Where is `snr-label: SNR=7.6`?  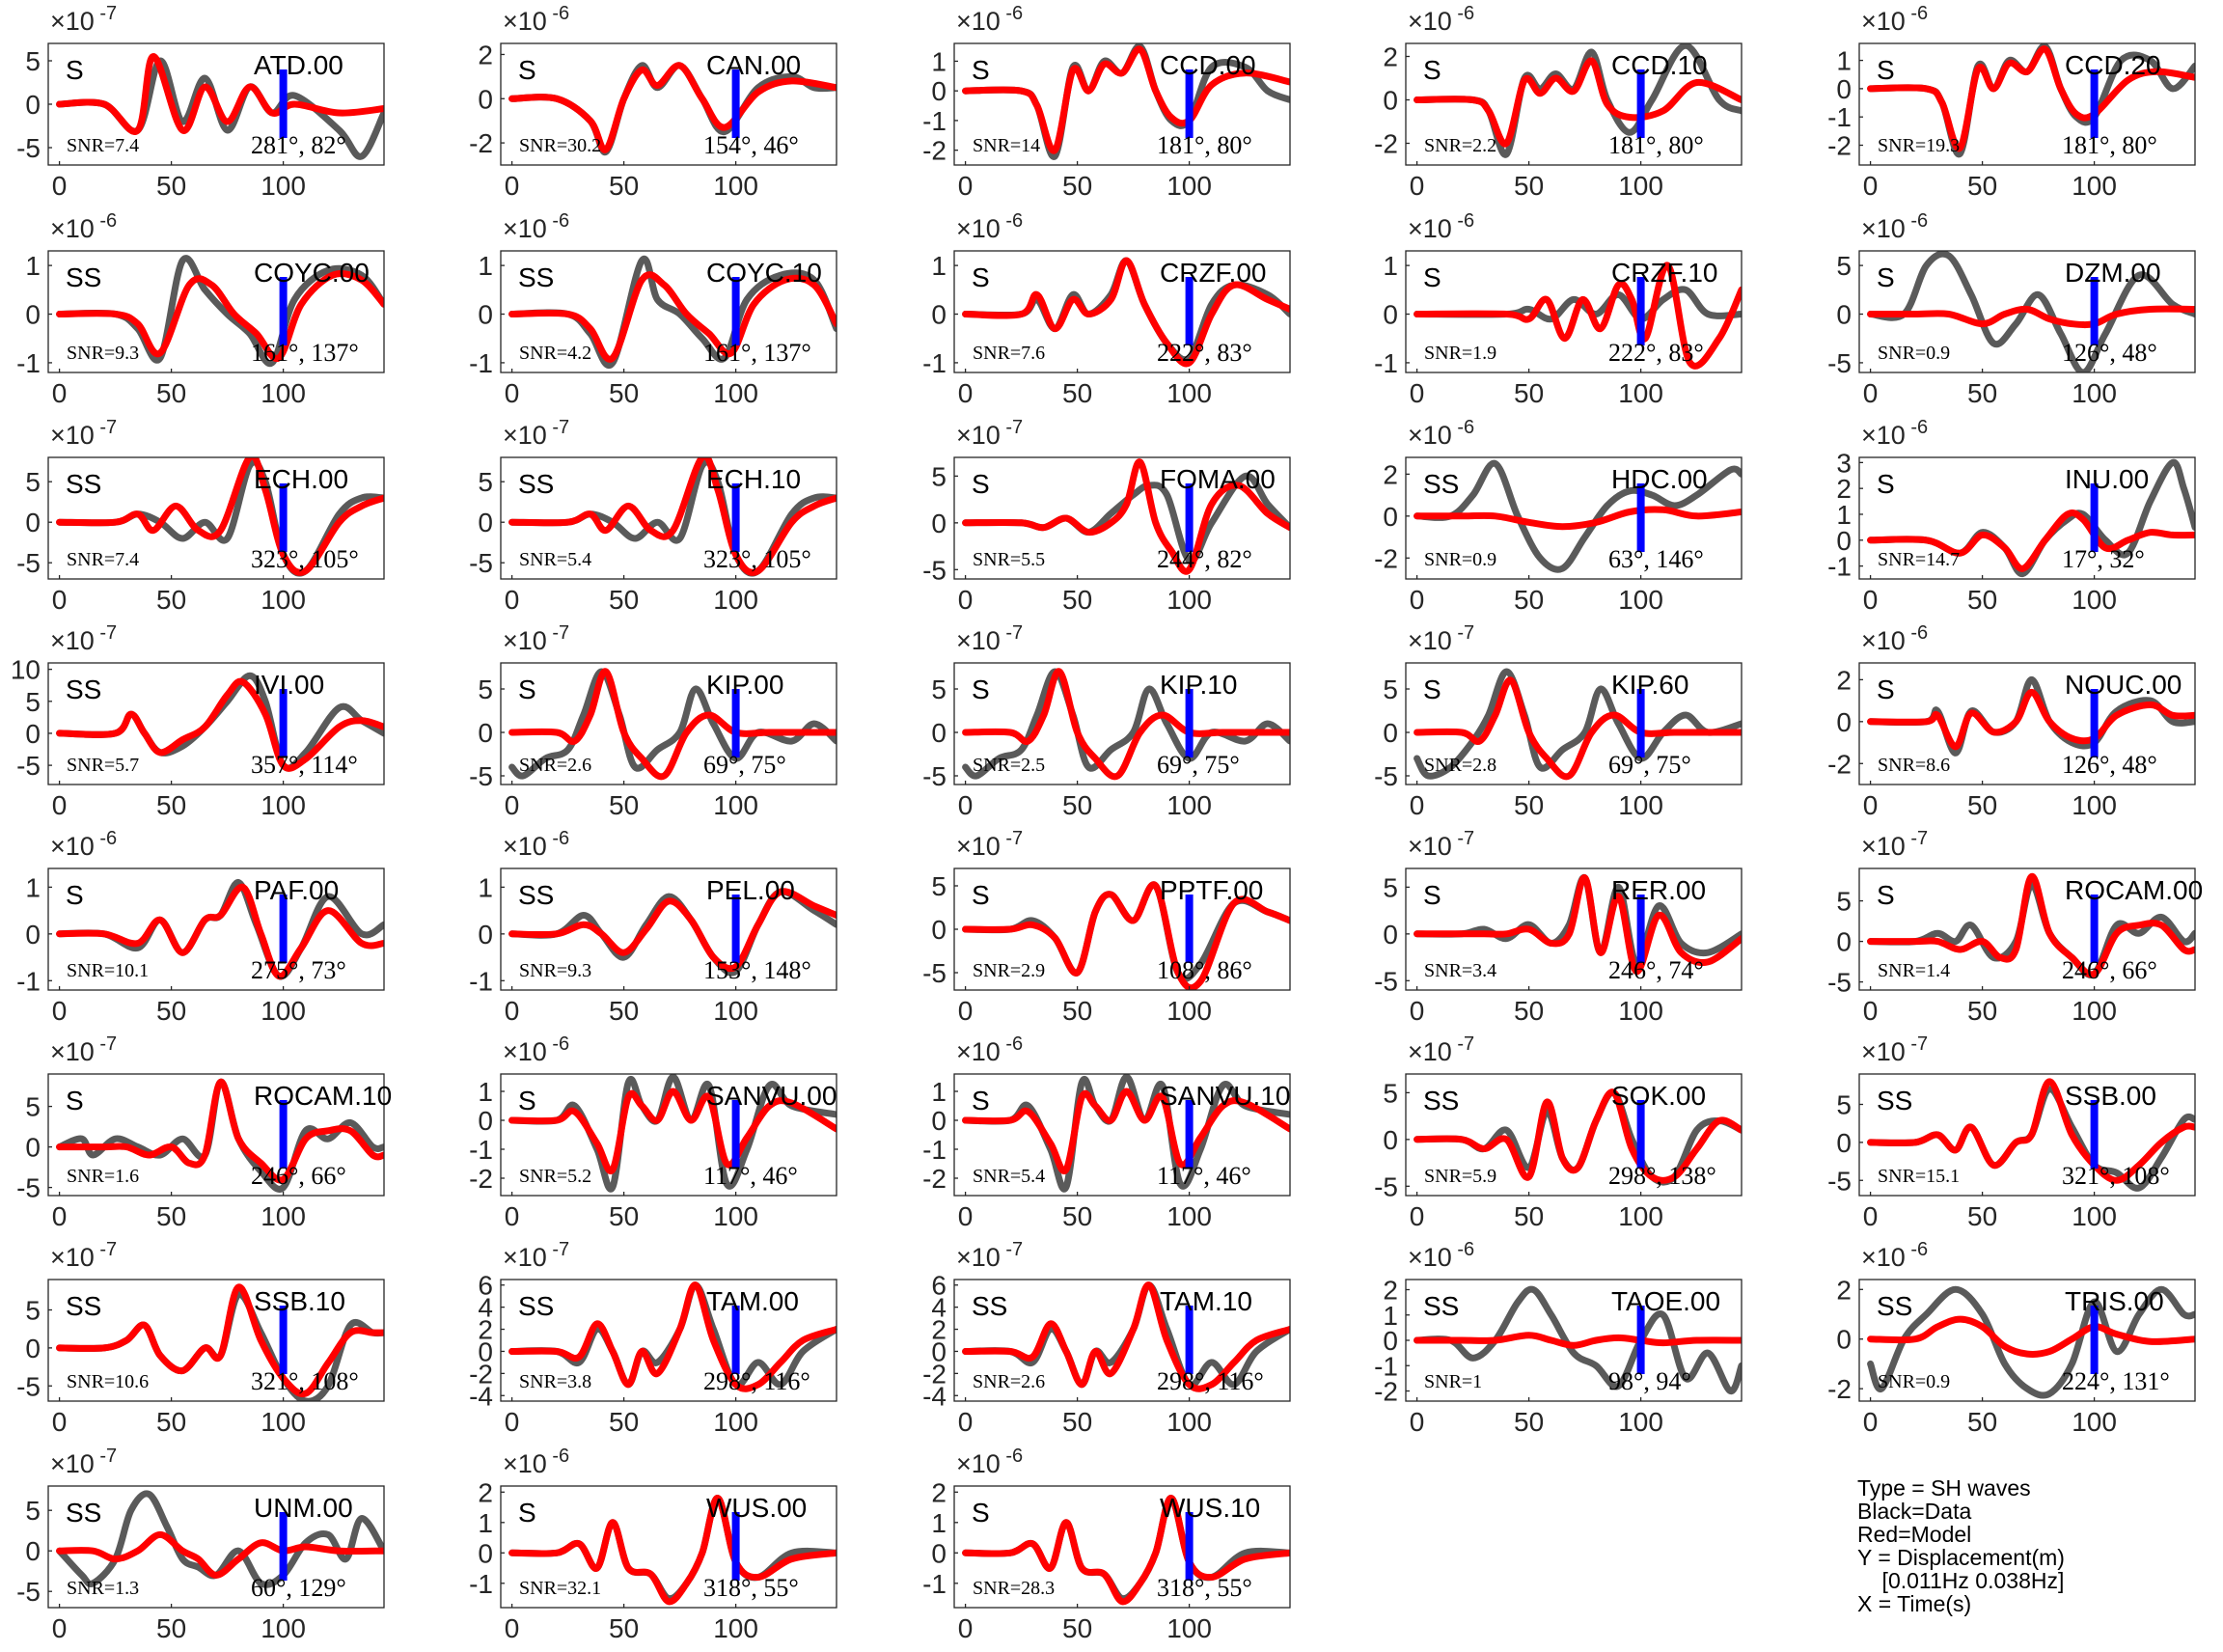 snr-label: SNR=7.6 is located at coordinates (1009, 353).